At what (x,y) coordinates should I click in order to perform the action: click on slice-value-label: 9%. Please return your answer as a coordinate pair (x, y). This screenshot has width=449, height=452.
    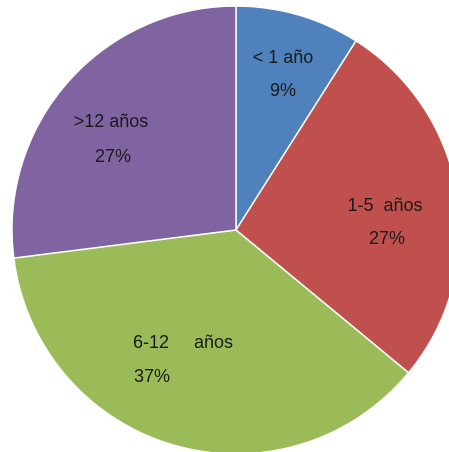
    Looking at the image, I should click on (283, 90).